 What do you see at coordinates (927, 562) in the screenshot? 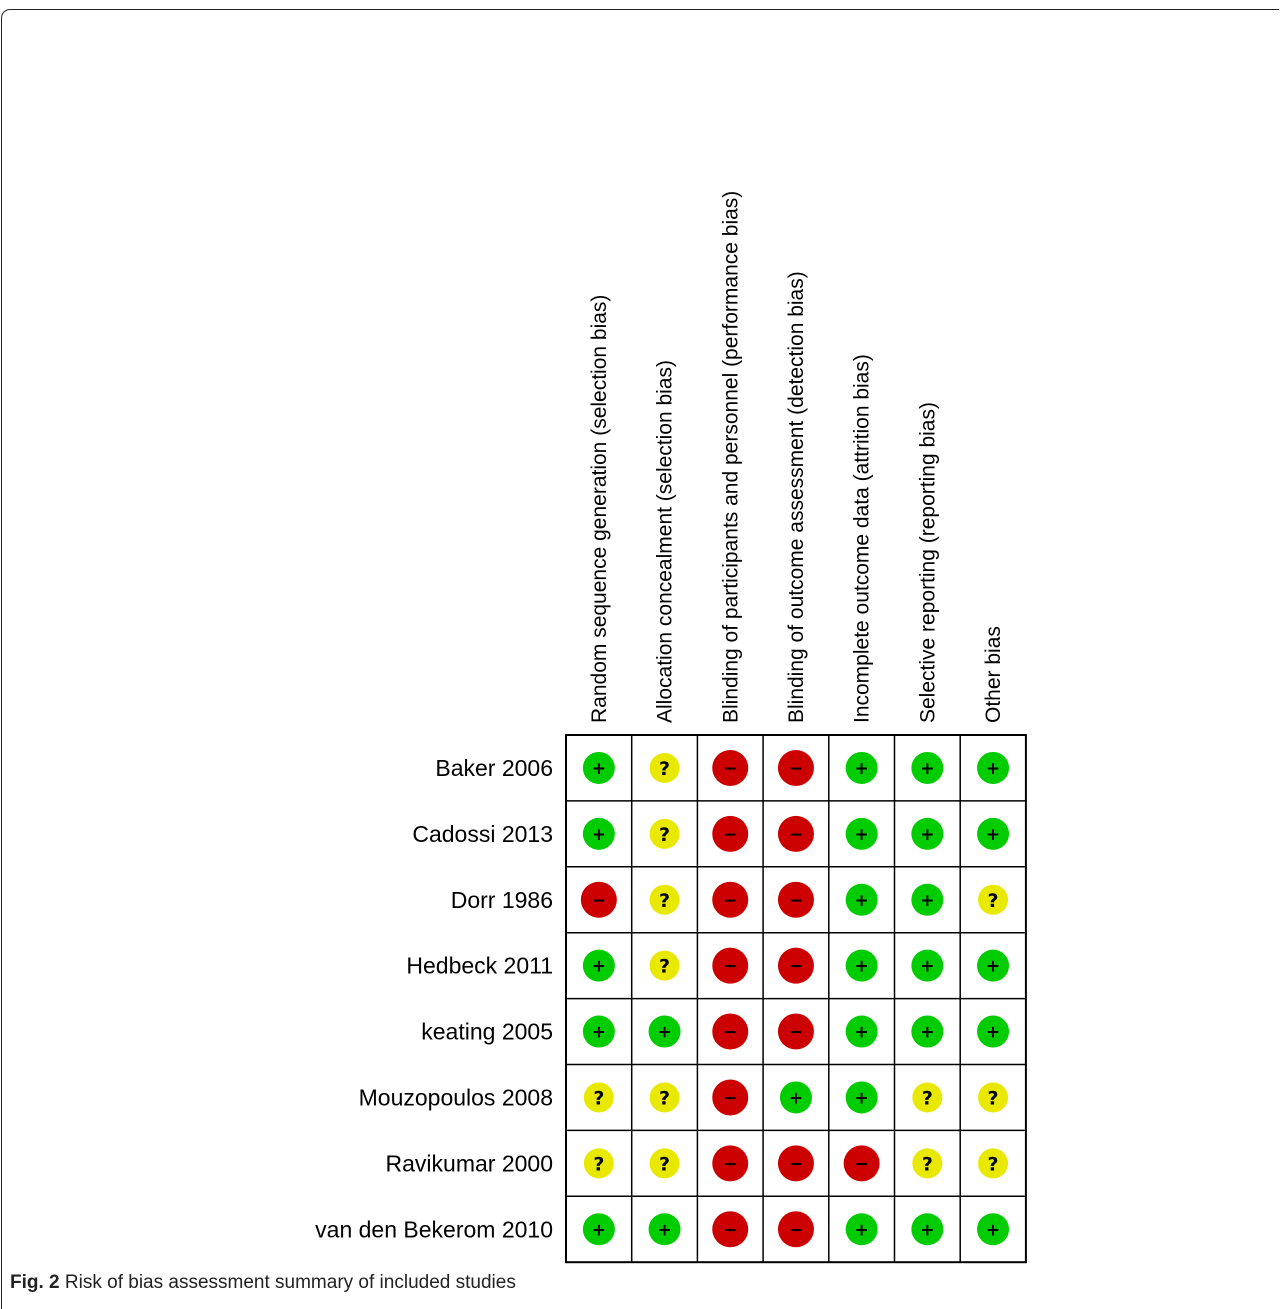
I see `column-header: Selective reporting (reporting bias)` at bounding box center [927, 562].